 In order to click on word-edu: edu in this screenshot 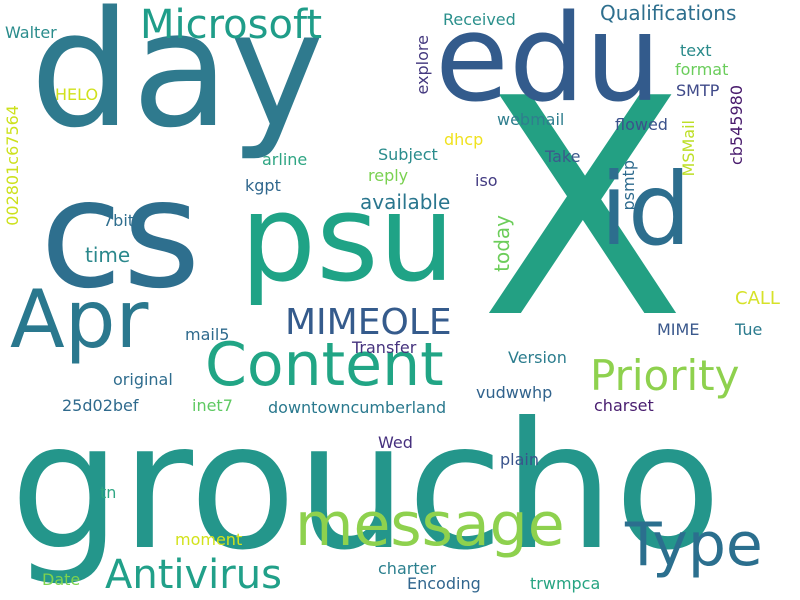, I will do `click(548, 64)`.